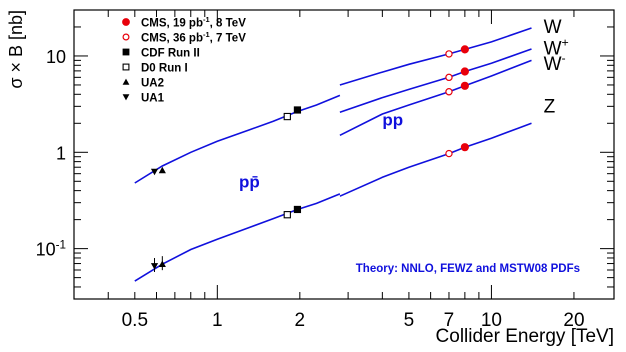  I want to click on legend-label: D0 Run I, so click(164, 69).